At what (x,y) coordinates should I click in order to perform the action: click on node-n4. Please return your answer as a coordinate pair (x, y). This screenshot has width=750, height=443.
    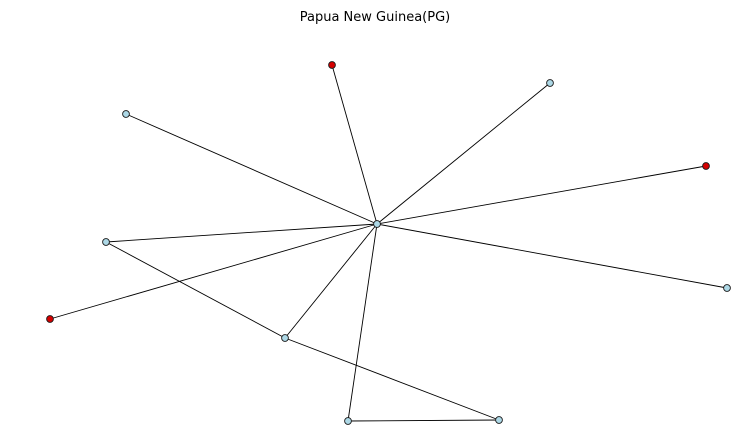
    Looking at the image, I should click on (706, 166).